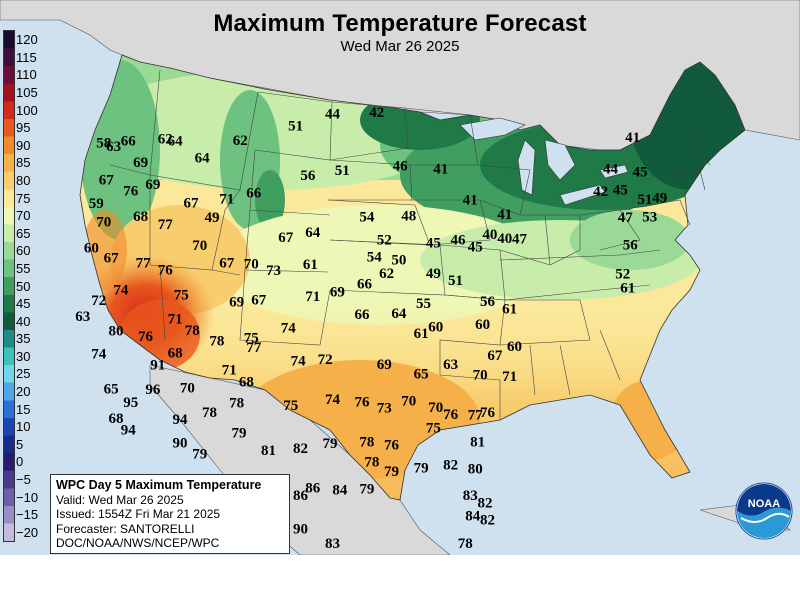 This screenshot has height=600, width=800. I want to click on temperature-label: 51, so click(455, 281).